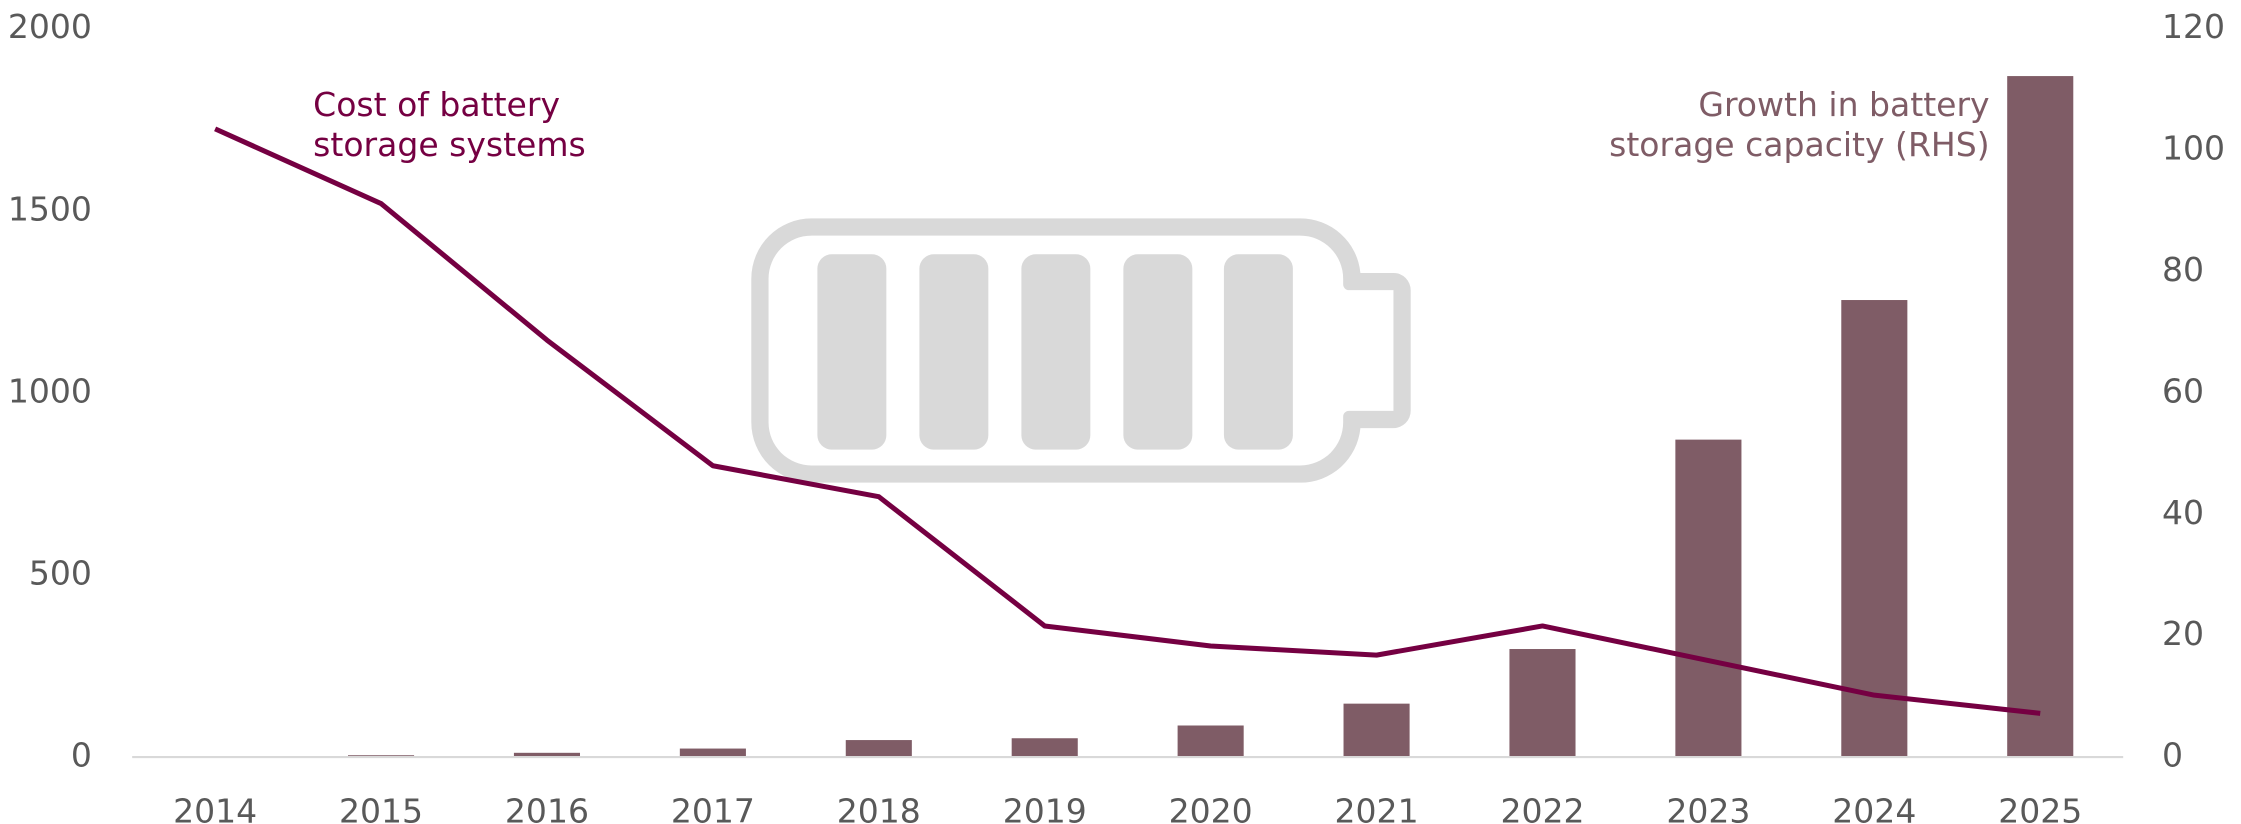 The width and height of the screenshot is (2241, 824). I want to click on battery-icon, so click(1081, 350).